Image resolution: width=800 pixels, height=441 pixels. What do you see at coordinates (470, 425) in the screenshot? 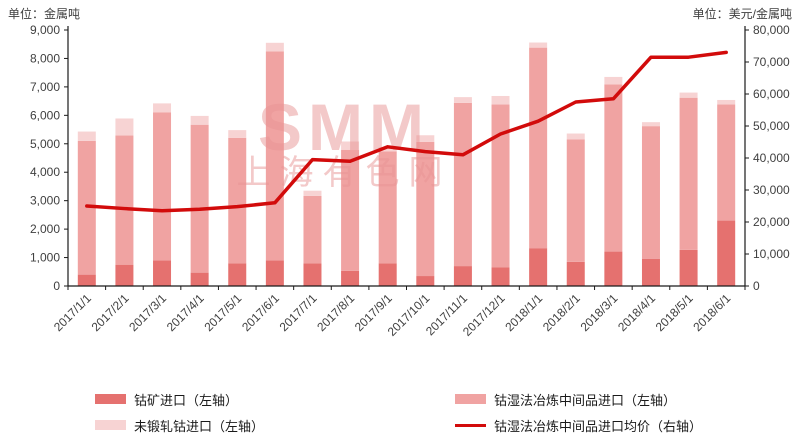
I see `legend-swatch-price-line` at bounding box center [470, 425].